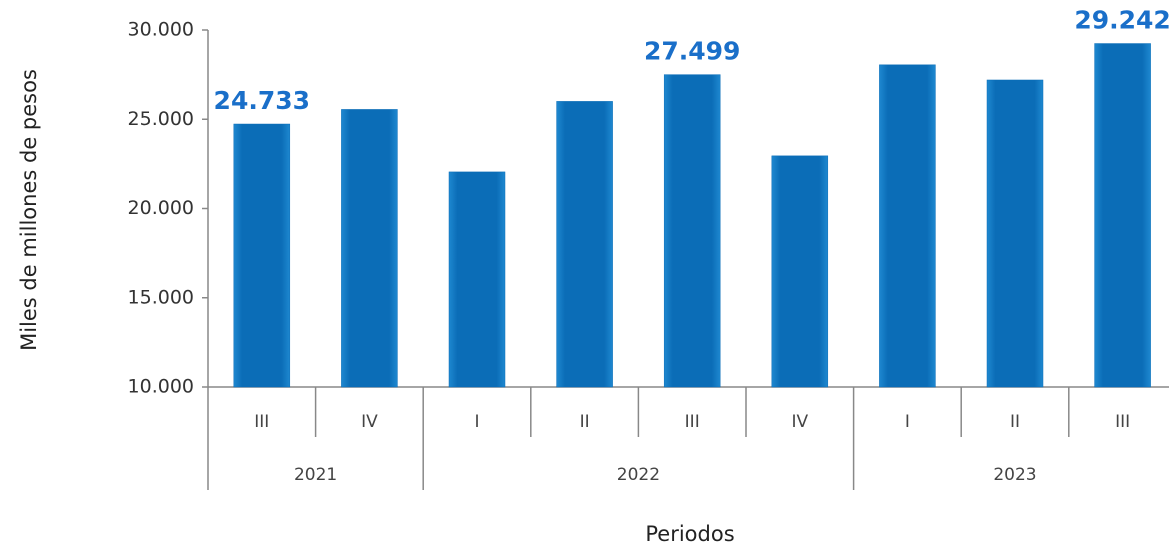 This screenshot has width=1169, height=546. Describe the element at coordinates (692, 51) in the screenshot. I see `value-label: 27.499` at that location.